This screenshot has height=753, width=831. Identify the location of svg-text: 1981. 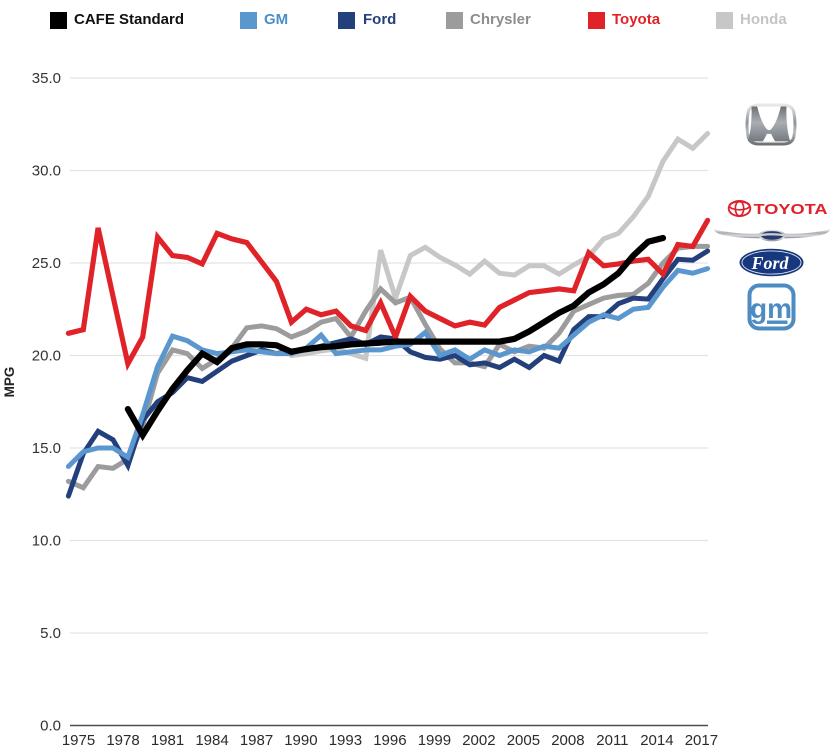
(167, 740).